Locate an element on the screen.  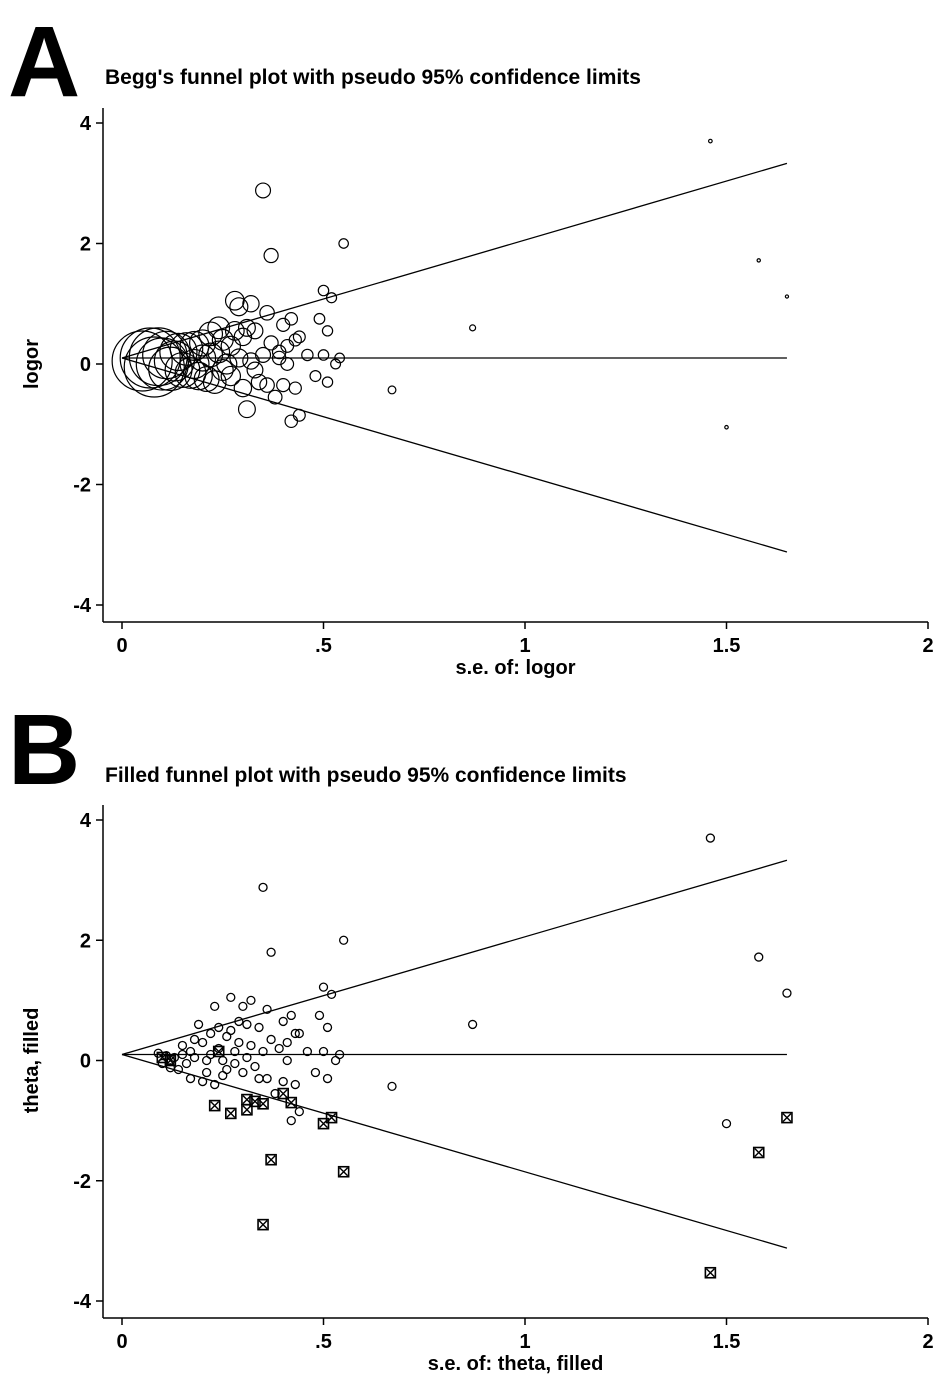
x-tick-label: .5 is located at coordinates (323, 646).